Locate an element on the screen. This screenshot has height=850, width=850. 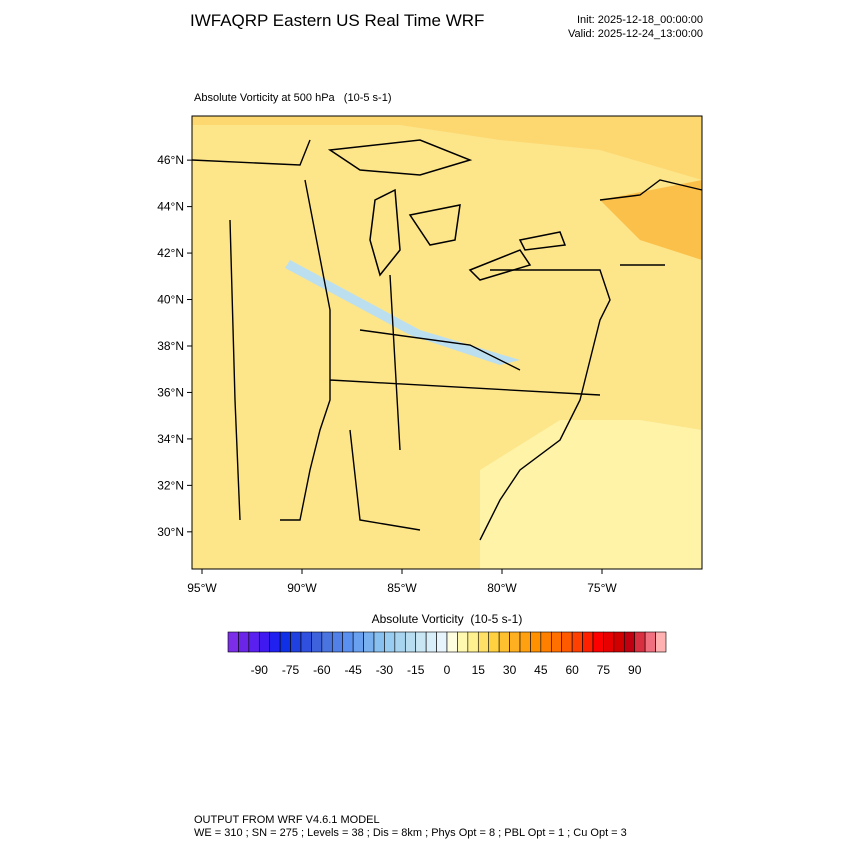
y-tick-label: 46°N is located at coordinates (170, 160).